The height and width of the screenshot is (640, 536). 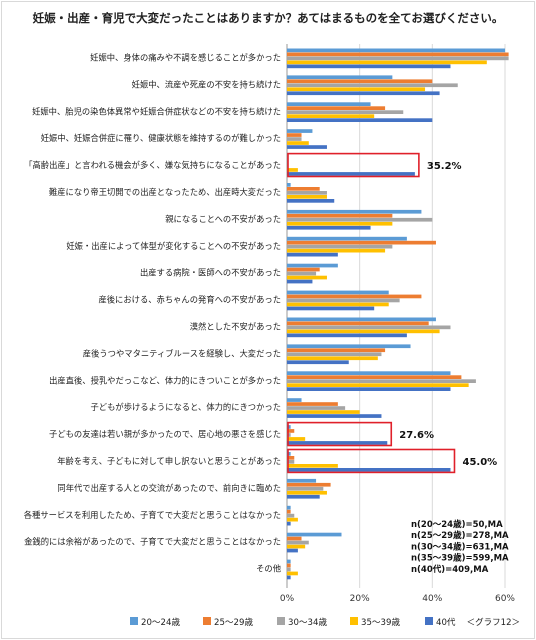 What do you see at coordinates (460, 546) in the screenshot?
I see `sample-size-note: n(30～34歳)=631,MA` at bounding box center [460, 546].